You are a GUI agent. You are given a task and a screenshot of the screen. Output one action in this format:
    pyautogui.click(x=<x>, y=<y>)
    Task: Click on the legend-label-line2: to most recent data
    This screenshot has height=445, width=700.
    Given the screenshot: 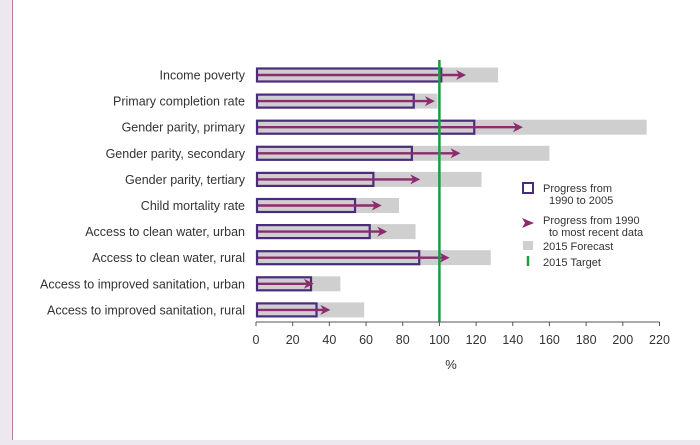 What is the action you would take?
    pyautogui.click(x=596, y=233)
    